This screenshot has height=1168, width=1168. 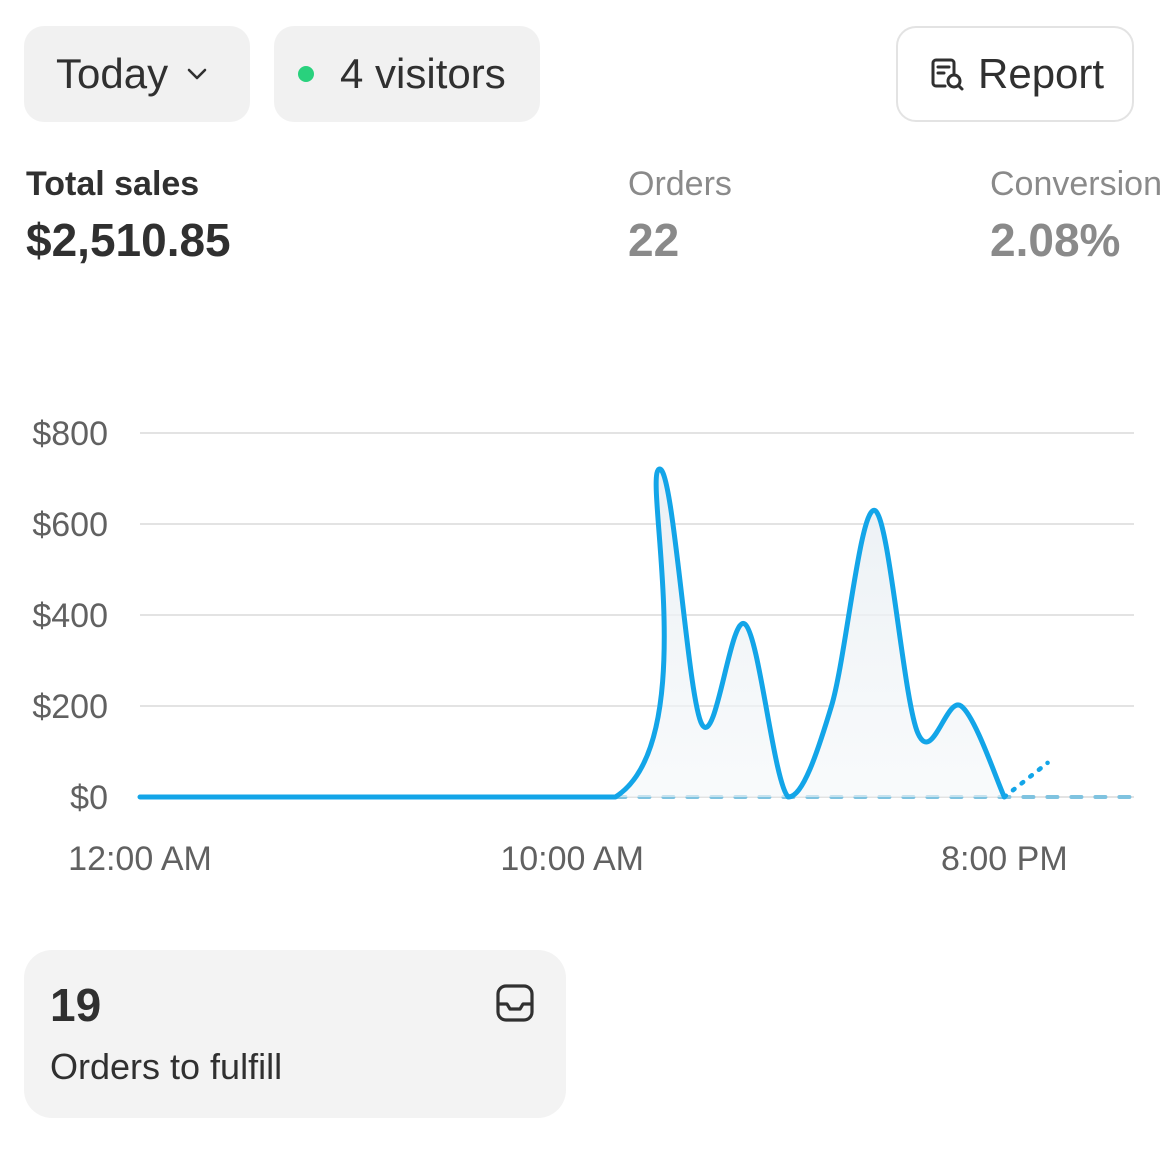 I want to click on conversion-value: 2.08%, so click(x=1055, y=240).